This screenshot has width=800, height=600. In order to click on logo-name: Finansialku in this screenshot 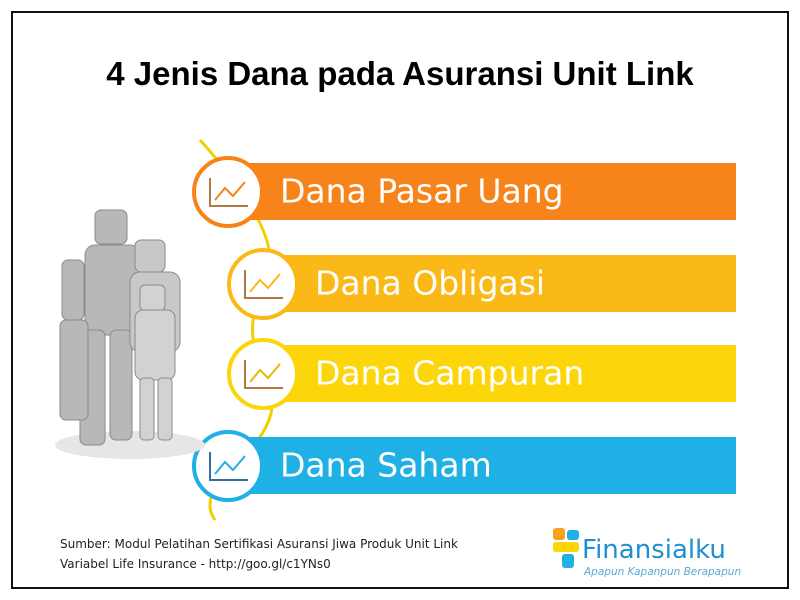, I will do `click(654, 550)`.